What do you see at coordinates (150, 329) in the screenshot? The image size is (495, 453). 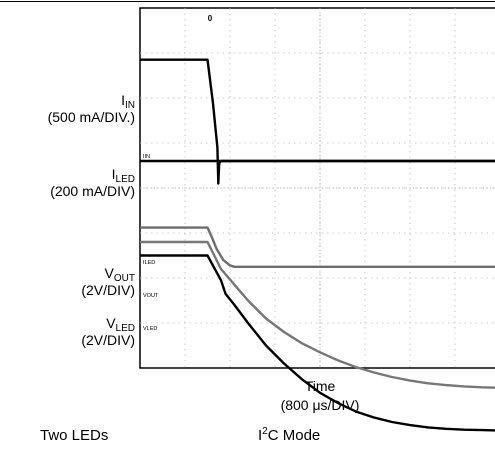 I see `trace-tag-vled: VLED` at bounding box center [150, 329].